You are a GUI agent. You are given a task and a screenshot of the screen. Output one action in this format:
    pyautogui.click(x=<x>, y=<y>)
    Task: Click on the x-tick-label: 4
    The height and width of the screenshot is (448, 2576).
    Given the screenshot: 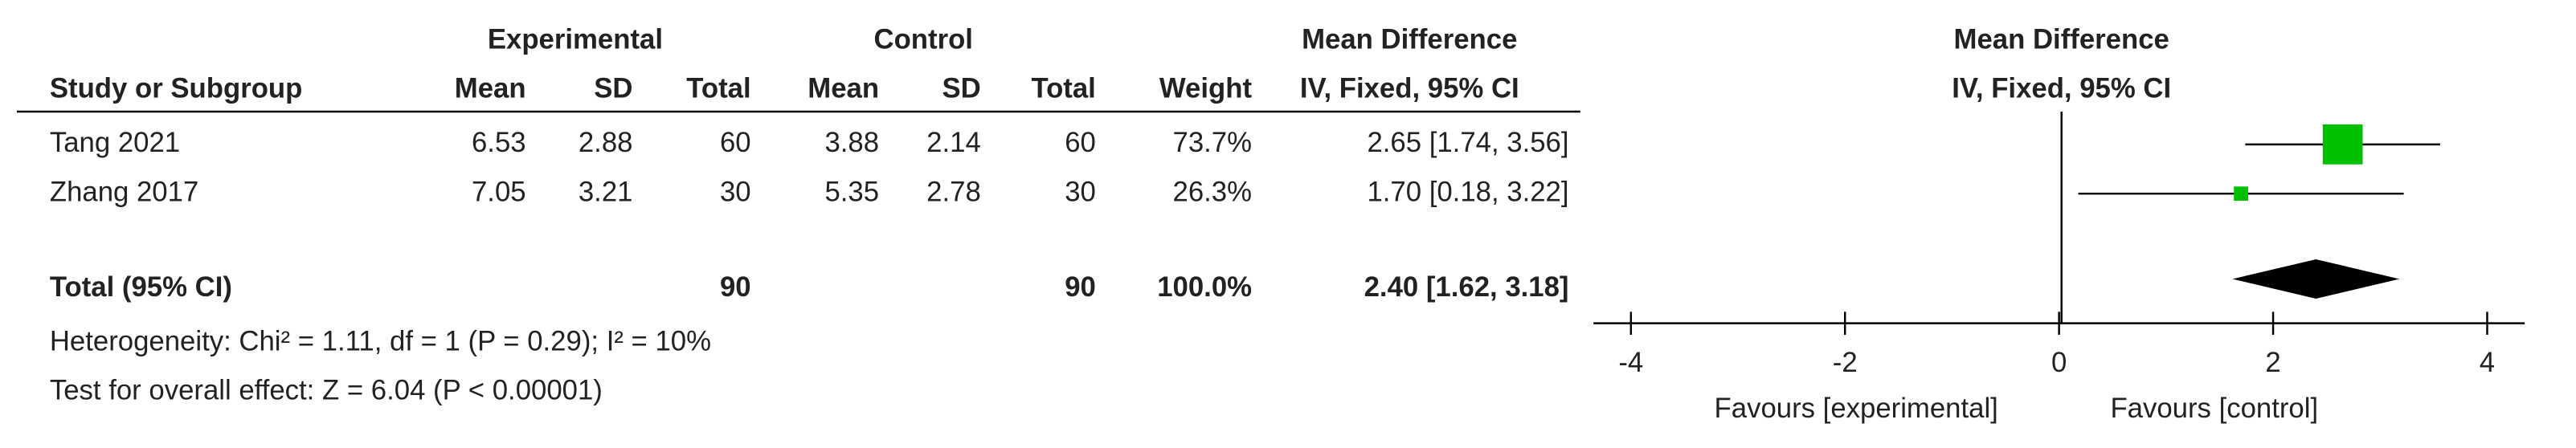 What is the action you would take?
    pyautogui.click(x=2488, y=363)
    